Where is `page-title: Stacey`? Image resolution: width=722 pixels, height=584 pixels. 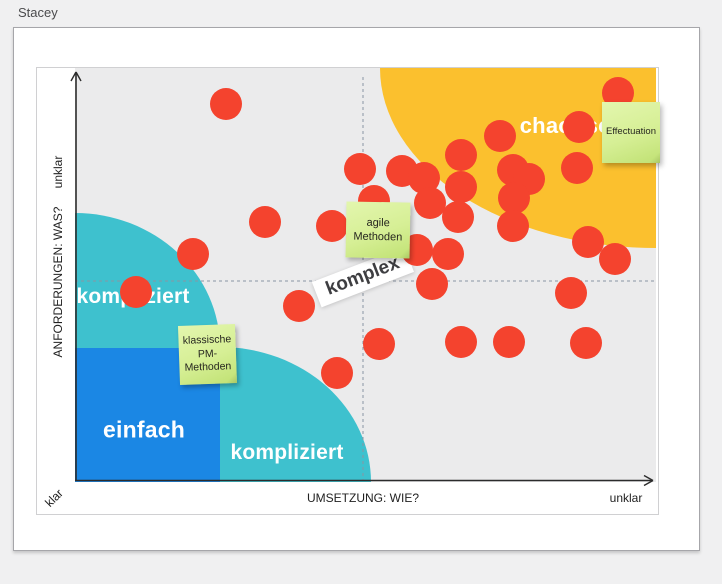
page-title: Stacey is located at coordinates (38, 12).